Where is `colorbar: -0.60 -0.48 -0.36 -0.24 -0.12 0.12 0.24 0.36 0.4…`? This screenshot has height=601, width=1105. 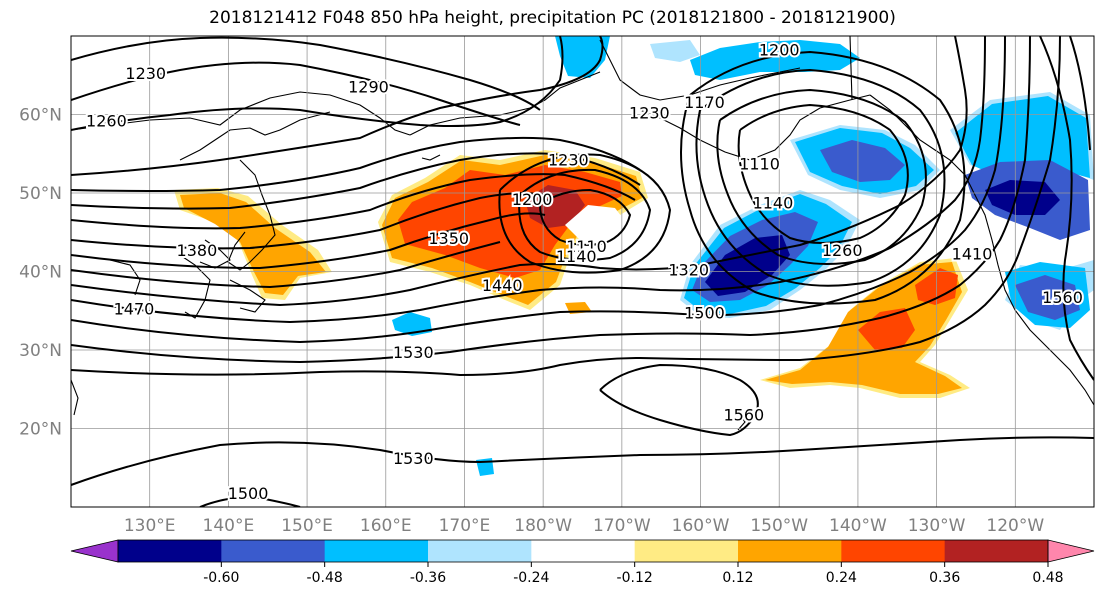
colorbar: -0.60 -0.48 -0.36 -0.24 -0.12 0.12 0.24 0.36 0.4… is located at coordinates (582, 562).